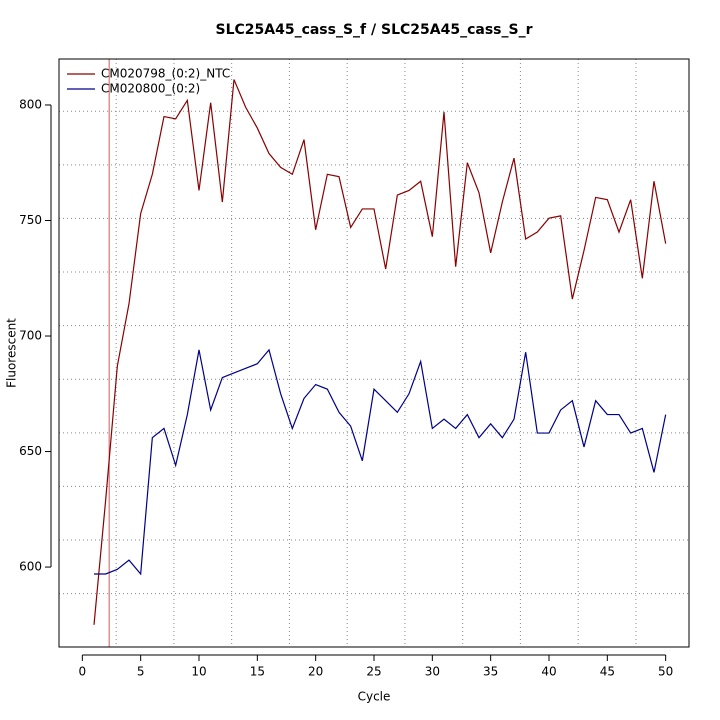  Describe the element at coordinates (374, 697) in the screenshot. I see `x-axis-label: Cycle` at that location.